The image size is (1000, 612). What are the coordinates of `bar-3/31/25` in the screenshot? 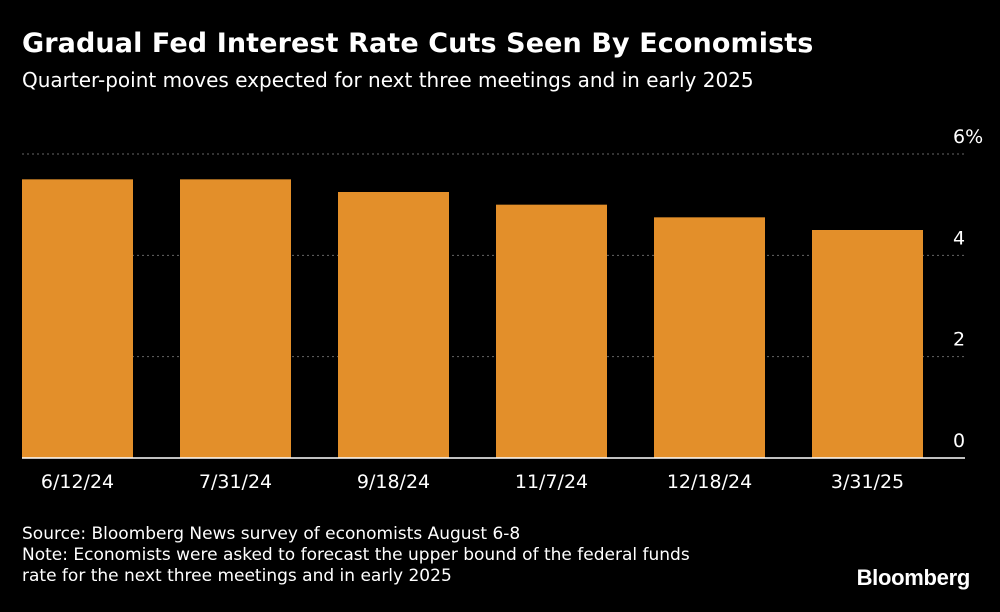 It's located at (867, 344).